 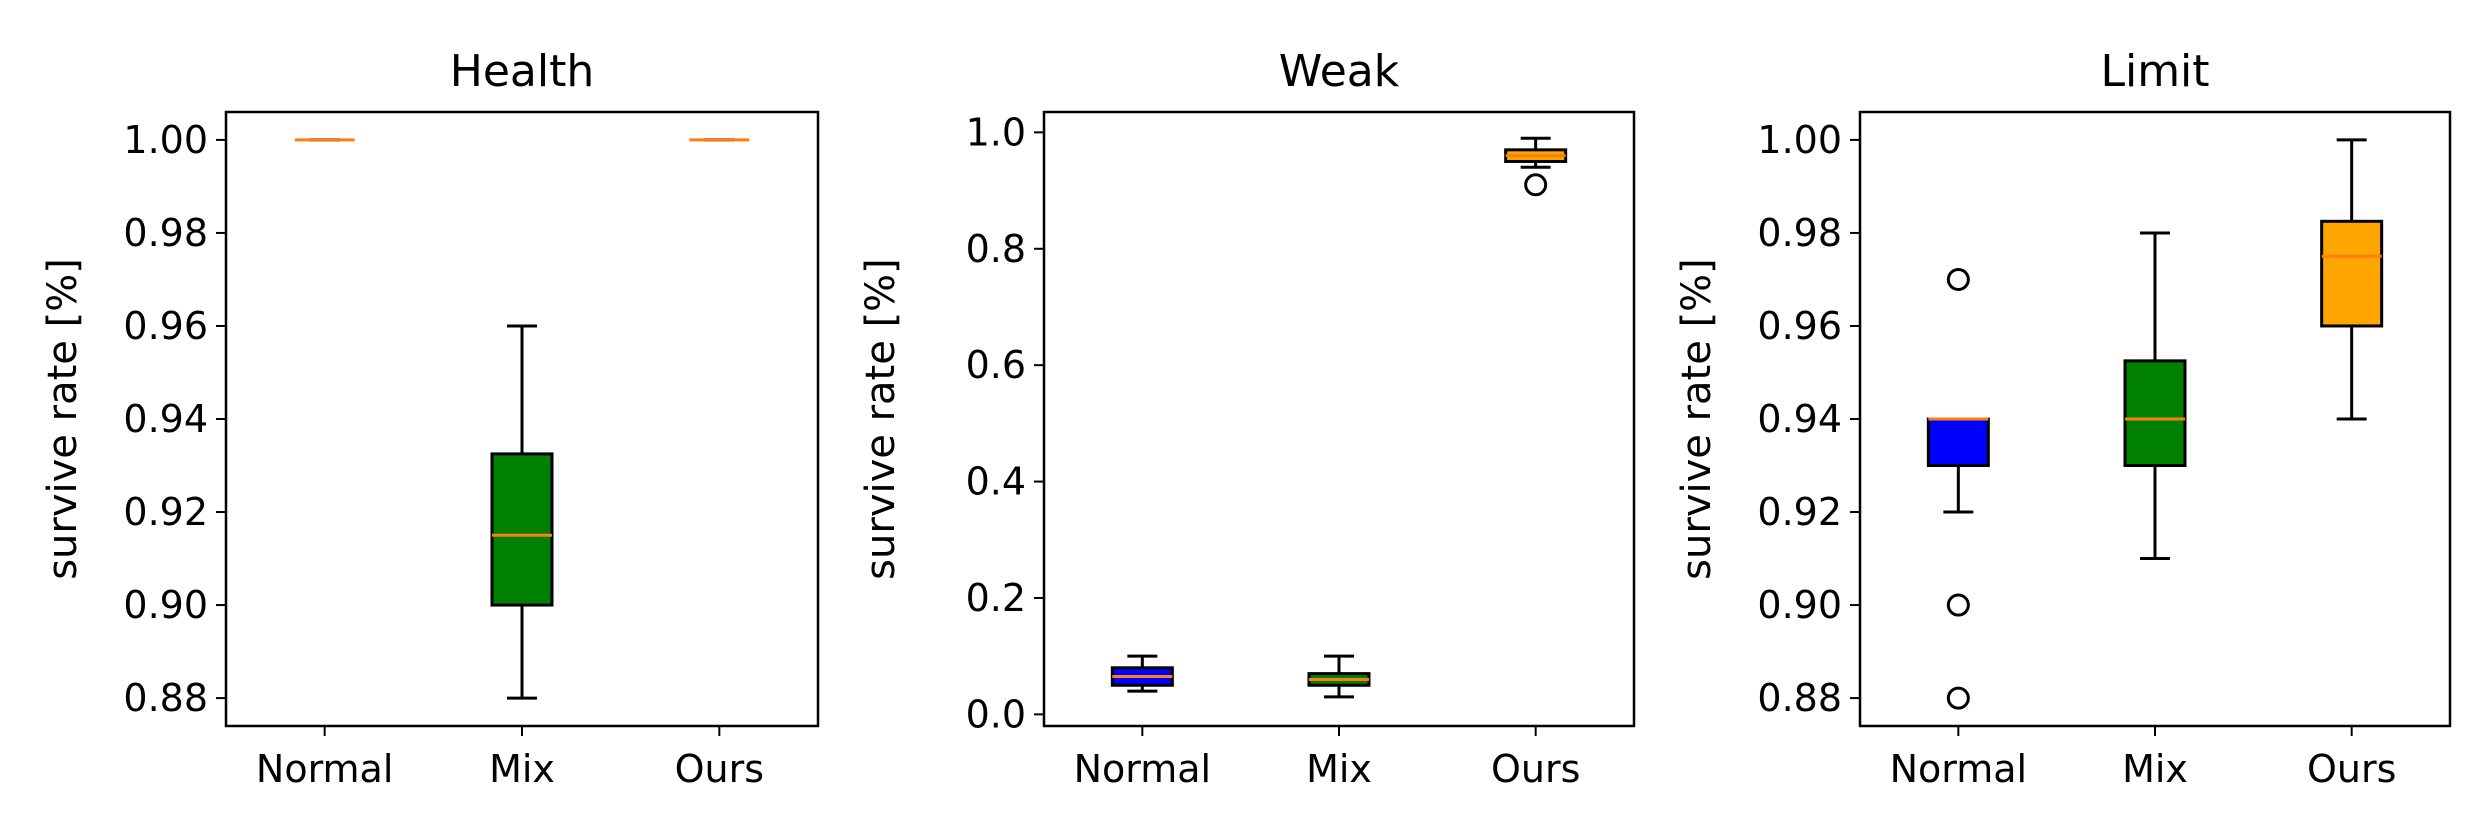 What do you see at coordinates (996, 132) in the screenshot?
I see `y-tick-label: 1.0` at bounding box center [996, 132].